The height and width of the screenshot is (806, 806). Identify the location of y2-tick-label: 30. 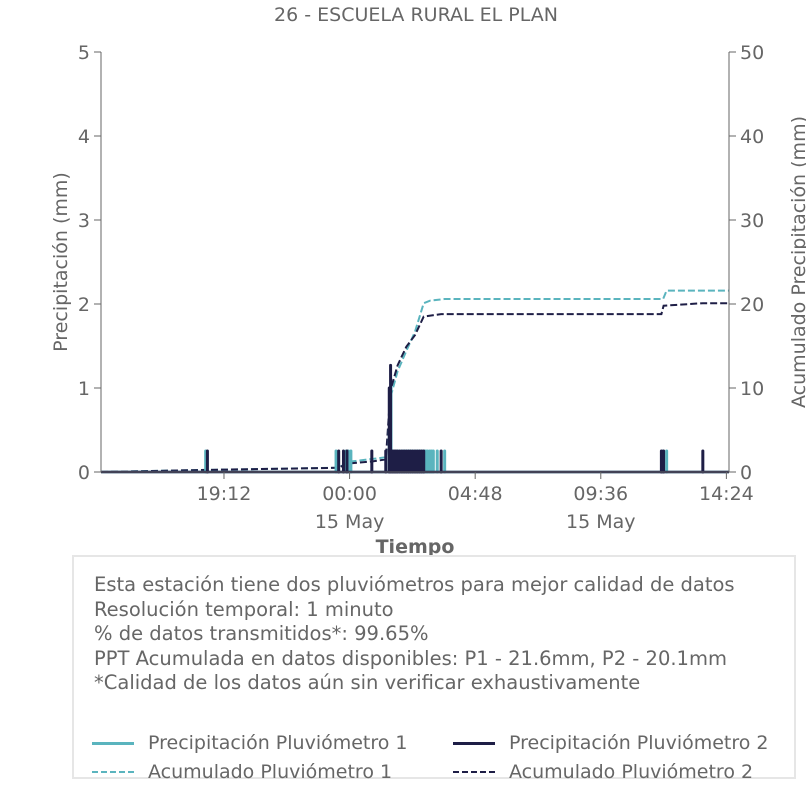
(752, 221).